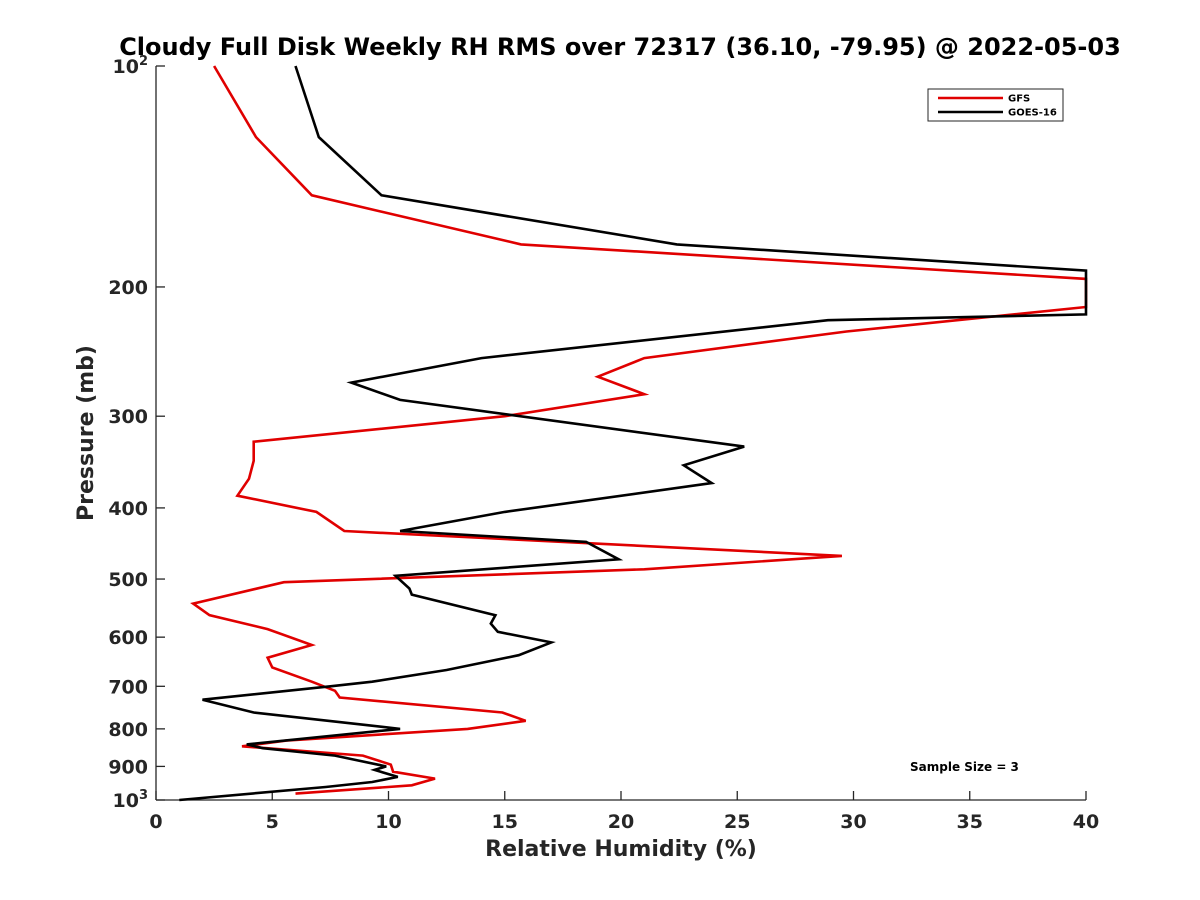 The width and height of the screenshot is (1200, 900). I want to click on y-tick-label-7: 800, so click(128, 730).